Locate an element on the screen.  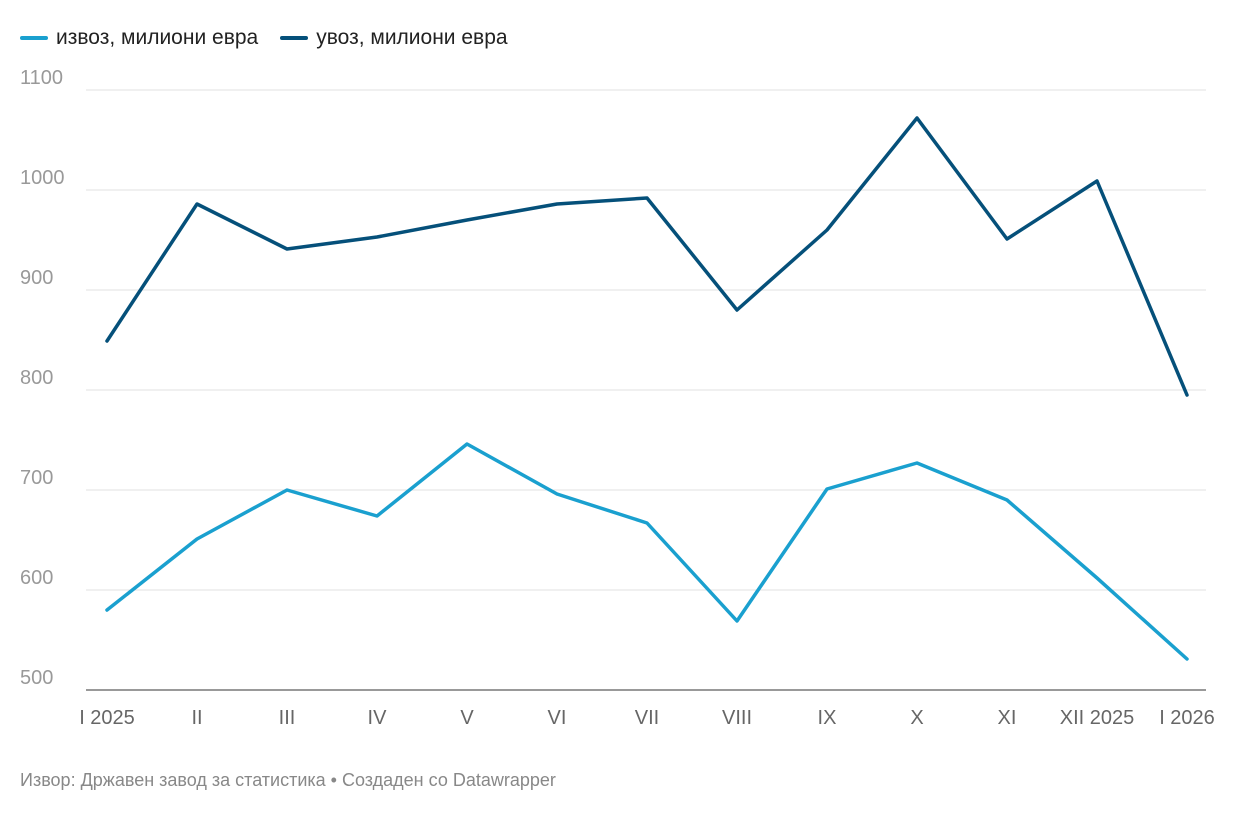
y-tick-label: 600 is located at coordinates (36, 578).